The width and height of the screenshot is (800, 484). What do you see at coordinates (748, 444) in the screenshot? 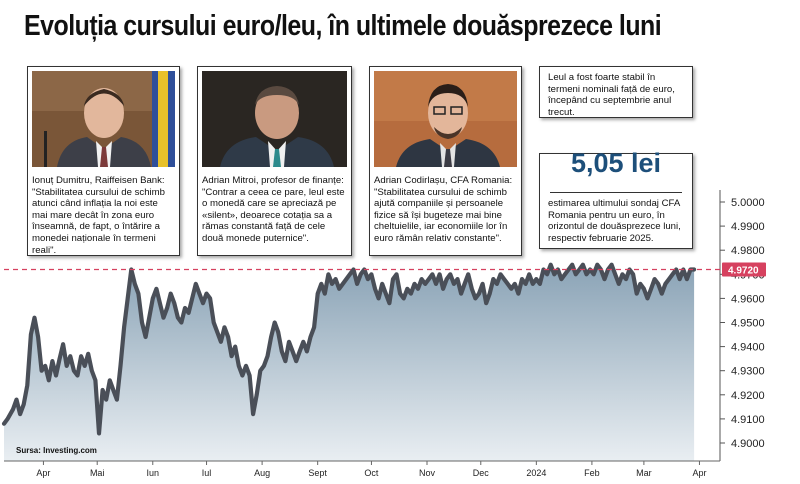
I see `y-tick-label: 4.9000` at bounding box center [748, 444].